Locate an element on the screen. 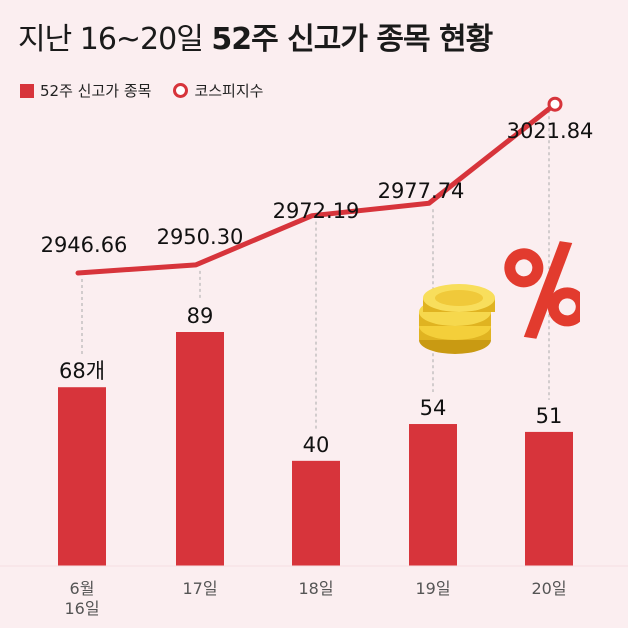 This screenshot has width=628, height=628. line-label-2: 2972.19 is located at coordinates (316, 211).